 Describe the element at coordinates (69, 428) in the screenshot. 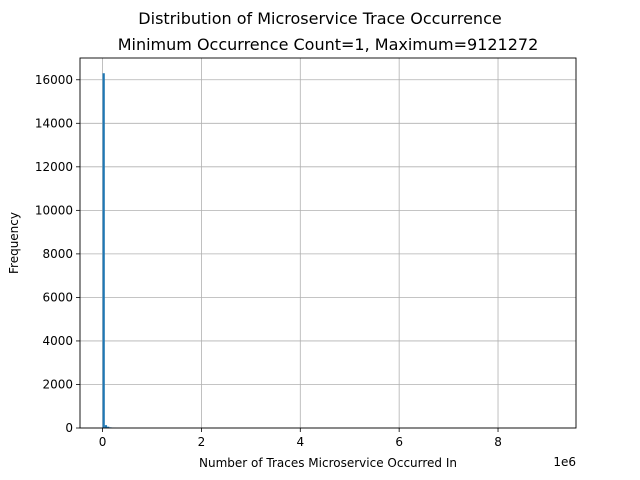

I see `y-tick-label: 0` at that location.